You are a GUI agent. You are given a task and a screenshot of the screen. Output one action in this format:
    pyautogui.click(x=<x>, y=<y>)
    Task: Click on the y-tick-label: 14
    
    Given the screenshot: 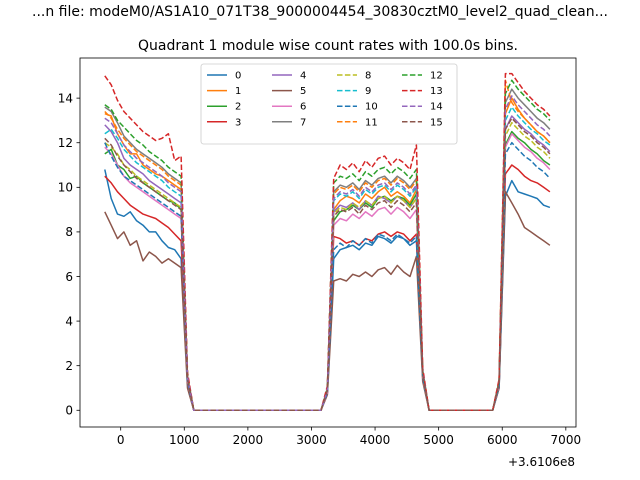 What is the action you would take?
    pyautogui.click(x=65, y=98)
    